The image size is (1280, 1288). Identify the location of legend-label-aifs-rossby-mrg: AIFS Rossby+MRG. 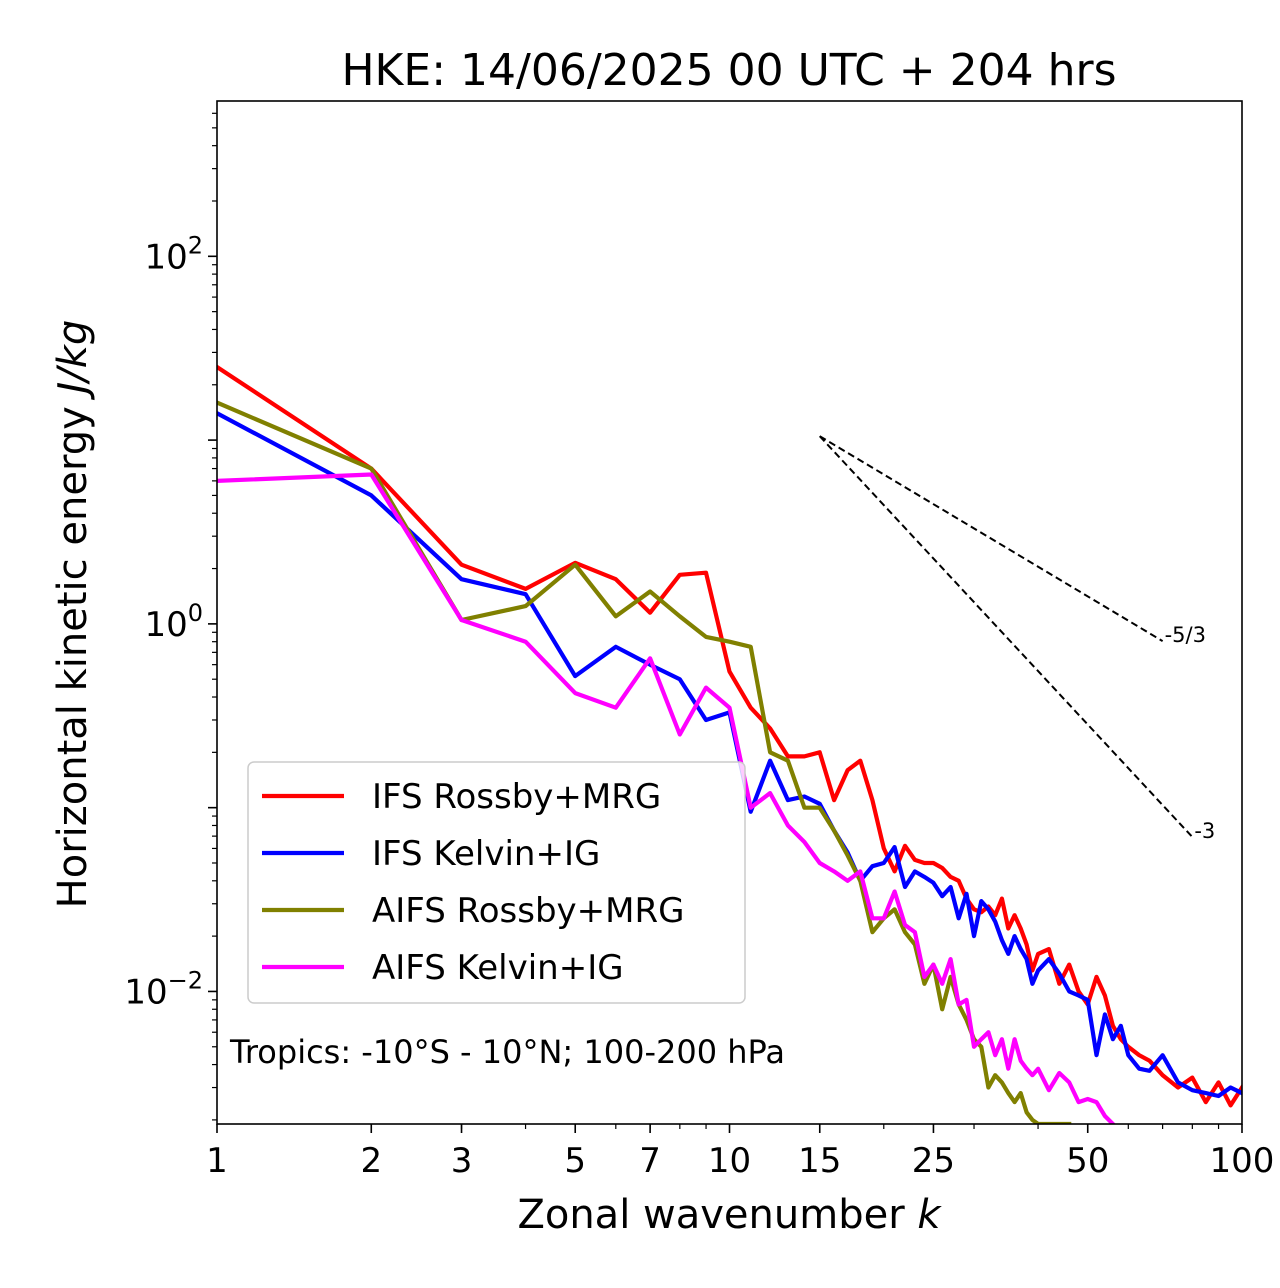
(528, 911).